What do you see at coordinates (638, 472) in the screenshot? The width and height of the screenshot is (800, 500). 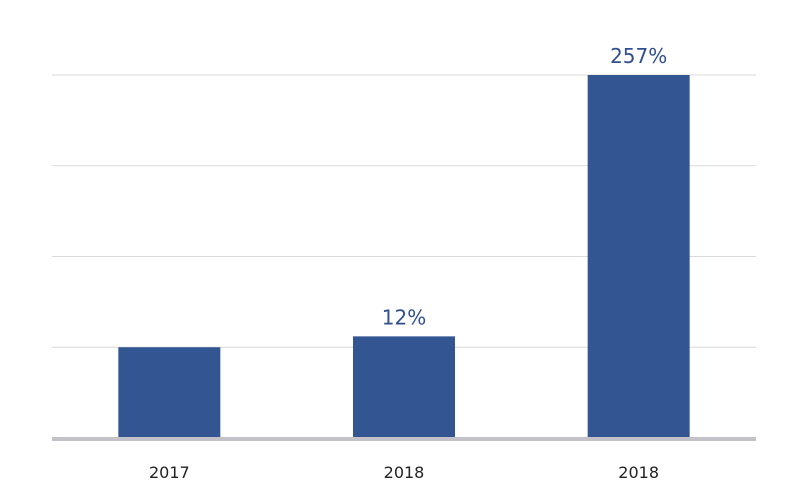 I see `x-tick-label-2: 2018` at bounding box center [638, 472].